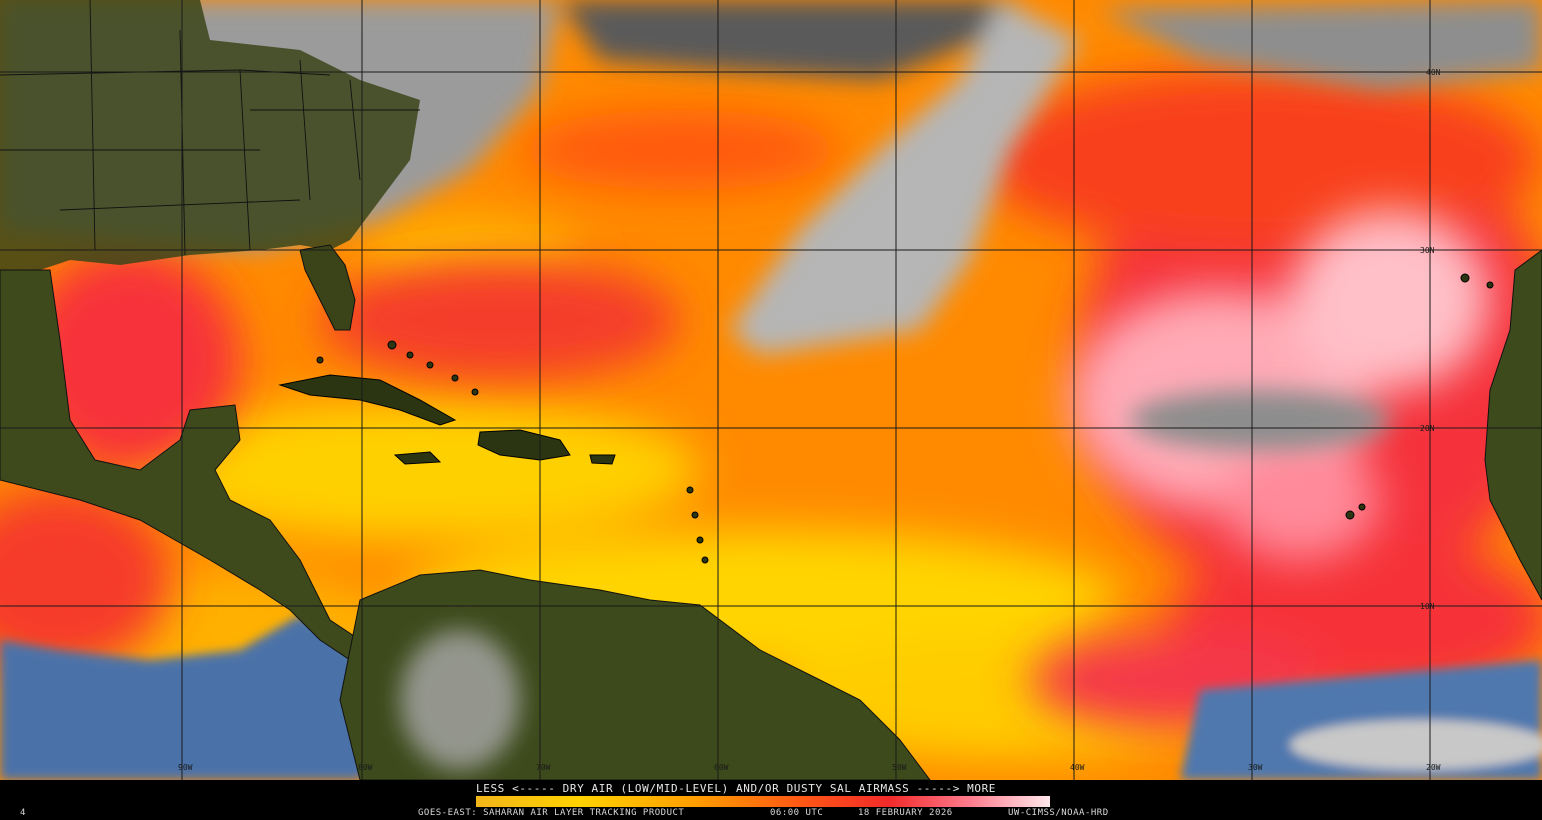 This screenshot has height=820, width=1542. What do you see at coordinates (899, 767) in the screenshot?
I see `lon-label-50w: 50W` at bounding box center [899, 767].